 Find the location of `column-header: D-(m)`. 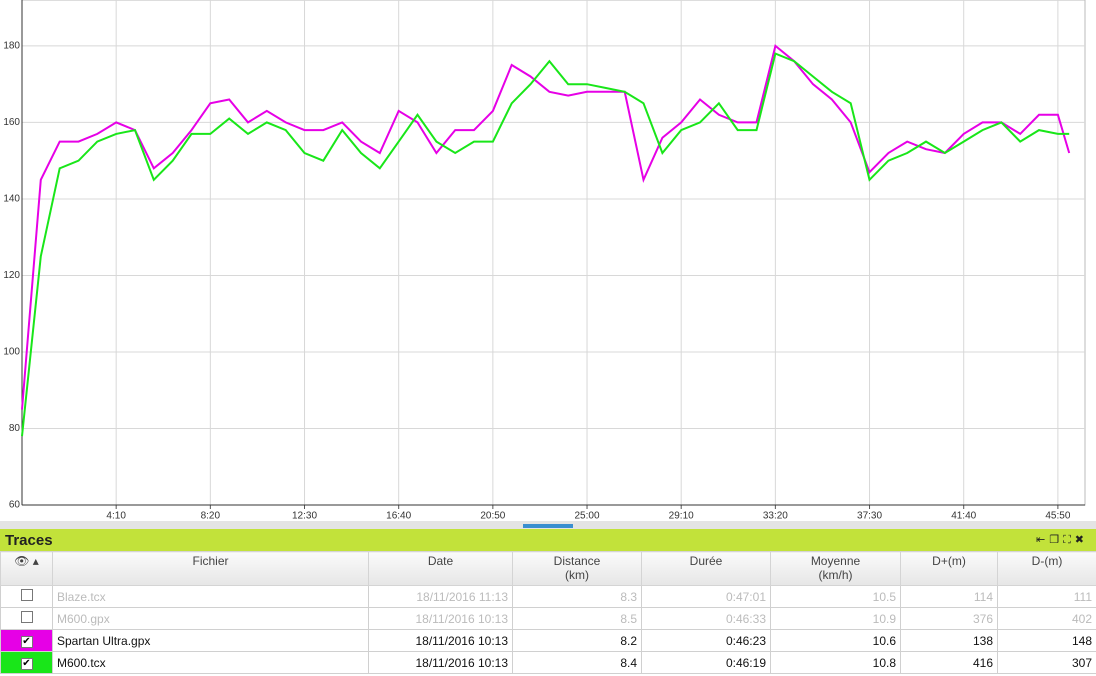

column-header: D-(m) is located at coordinates (1046, 568).